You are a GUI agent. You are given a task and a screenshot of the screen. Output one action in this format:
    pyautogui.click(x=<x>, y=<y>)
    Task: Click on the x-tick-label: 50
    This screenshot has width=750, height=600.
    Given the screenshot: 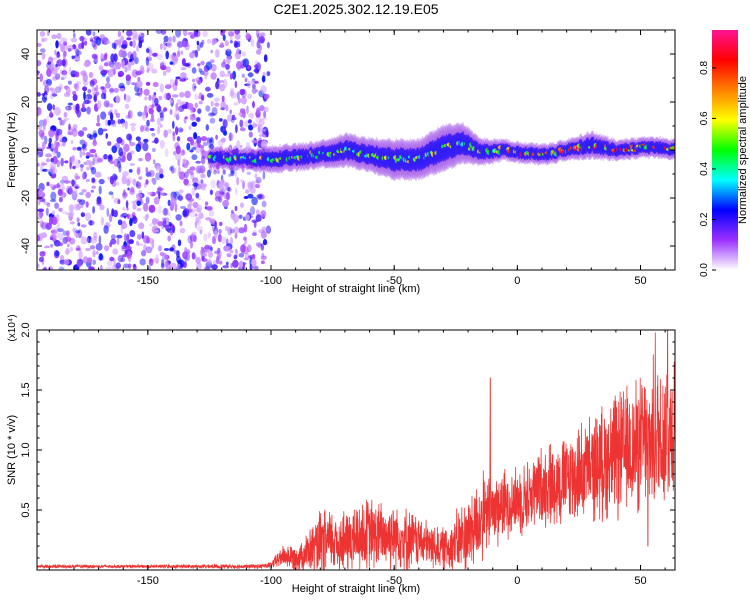 What is the action you would take?
    pyautogui.click(x=640, y=581)
    